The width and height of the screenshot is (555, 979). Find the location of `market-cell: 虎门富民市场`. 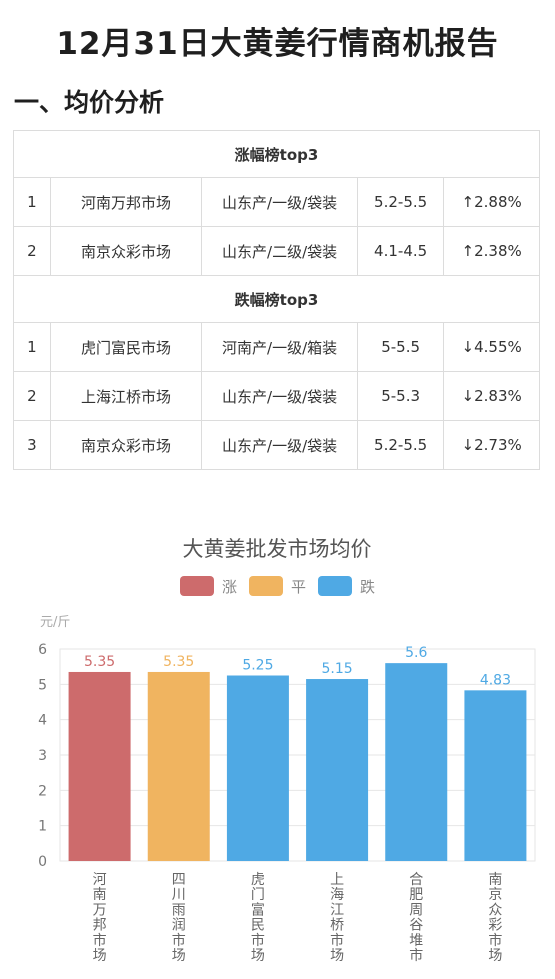

market-cell: 虎门富民市场 is located at coordinates (126, 347).